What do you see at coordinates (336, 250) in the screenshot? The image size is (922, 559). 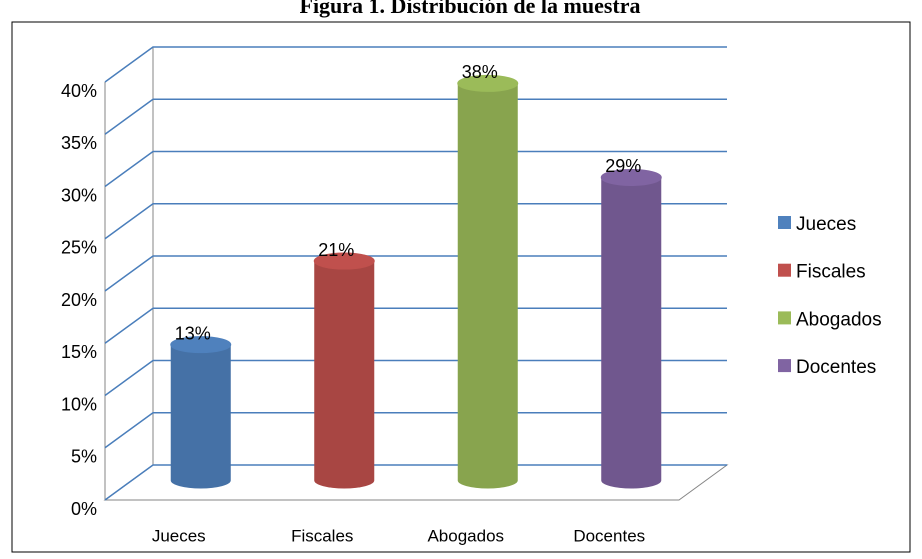 I see `data-label: 21%` at bounding box center [336, 250].